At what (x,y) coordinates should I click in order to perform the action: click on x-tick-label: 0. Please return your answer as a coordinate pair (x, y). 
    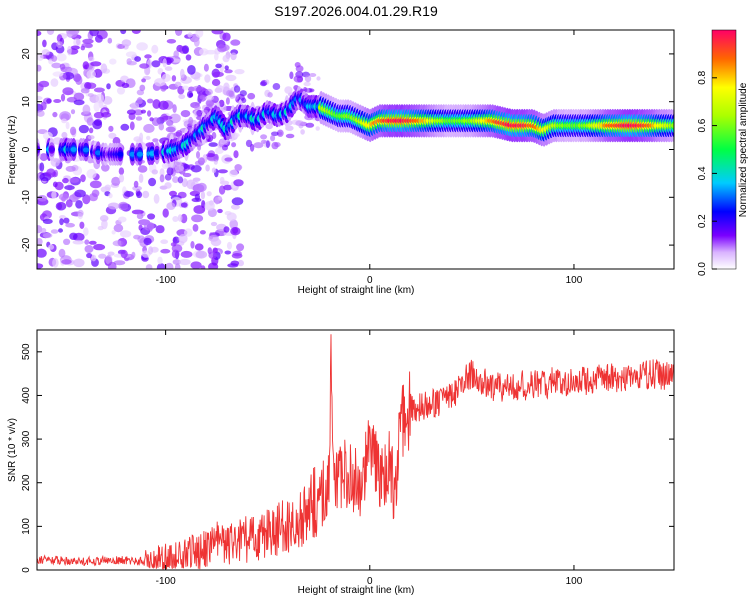
    Looking at the image, I should click on (370, 581).